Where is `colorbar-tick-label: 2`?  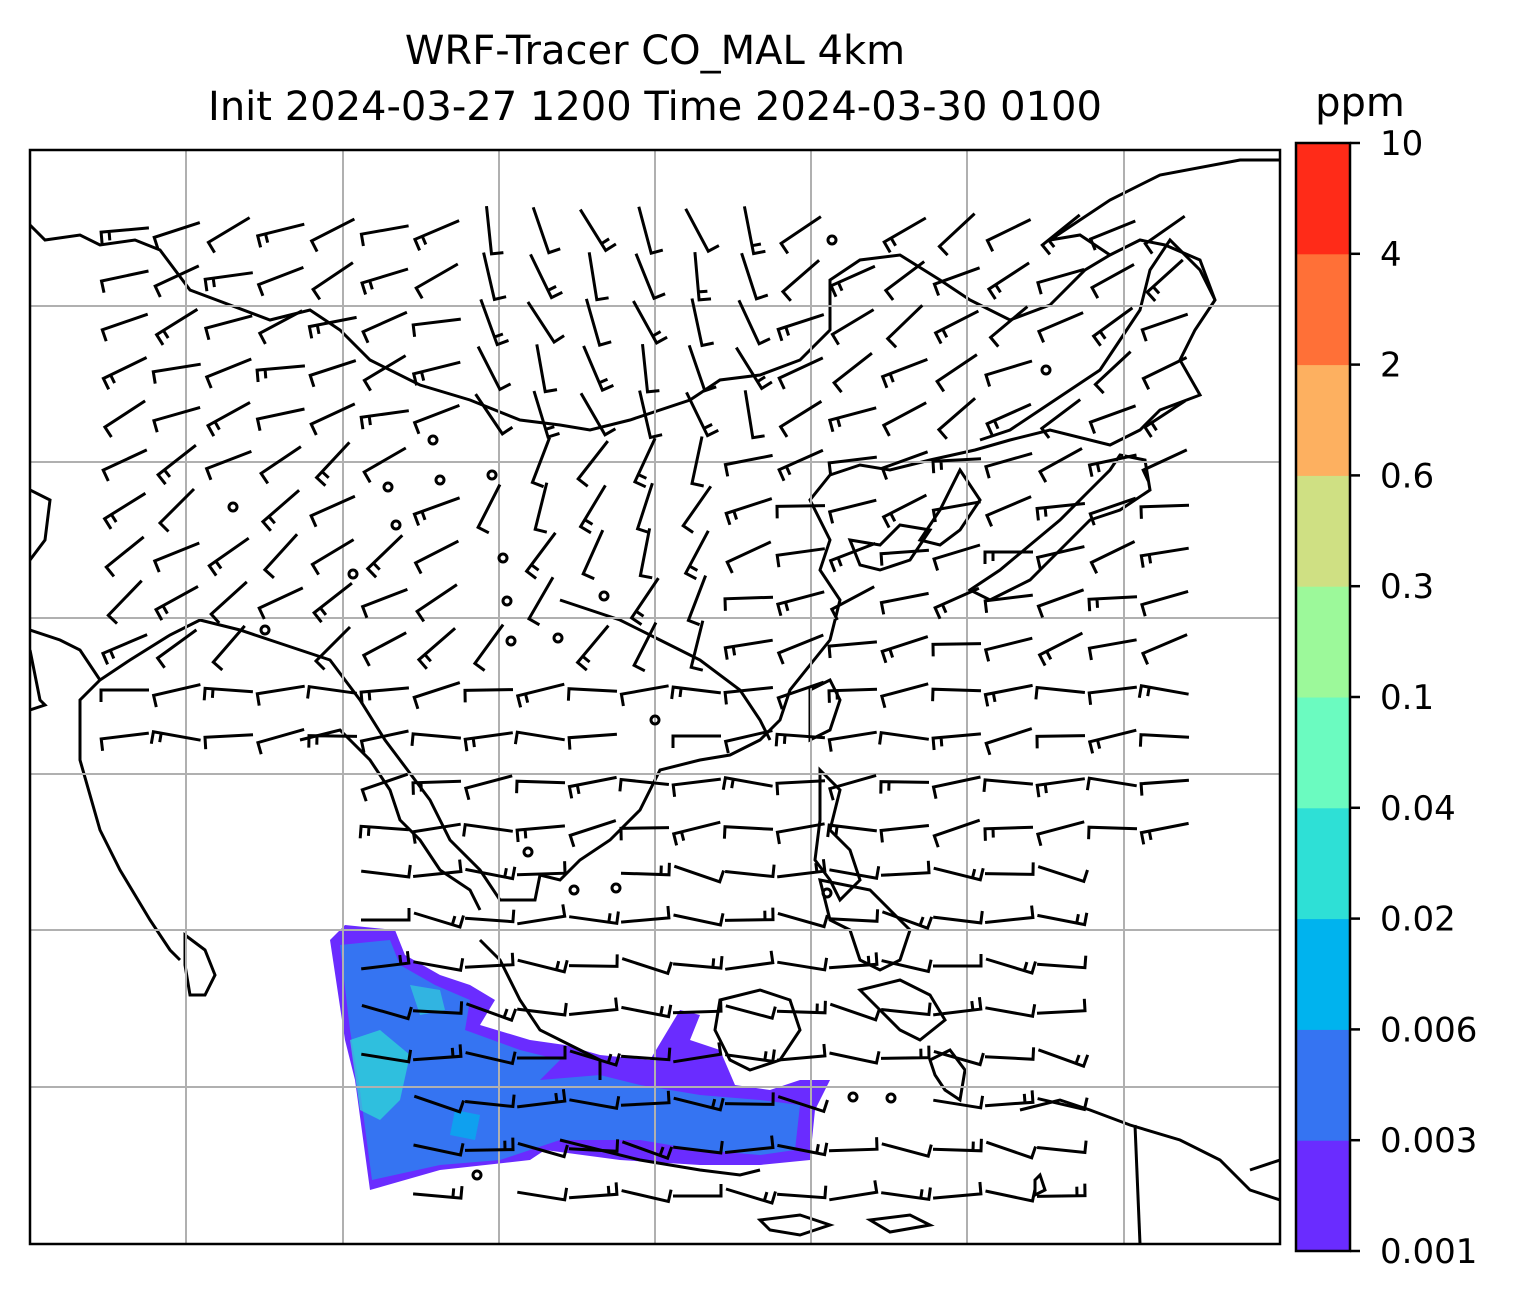
colorbar-tick-label: 2 is located at coordinates (1391, 366).